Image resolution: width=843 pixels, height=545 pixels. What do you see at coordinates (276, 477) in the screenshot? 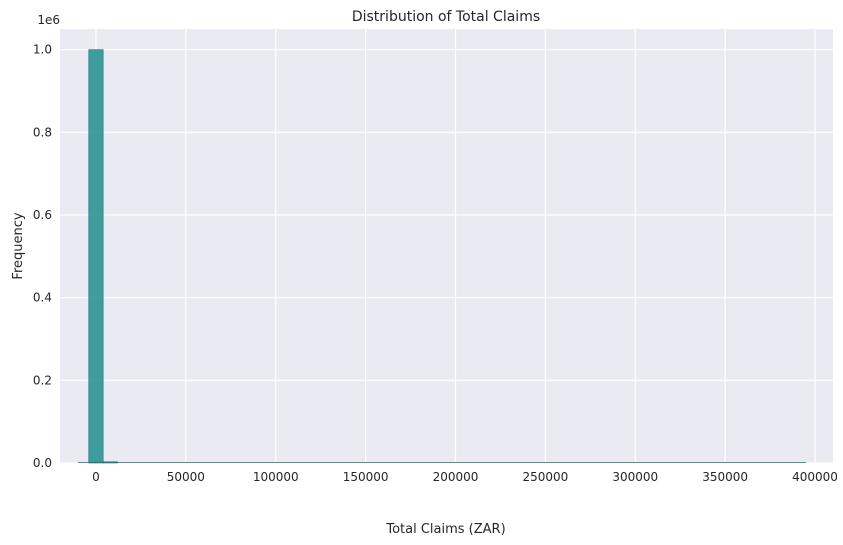
I see `x-tick-label: 100000` at bounding box center [276, 477].